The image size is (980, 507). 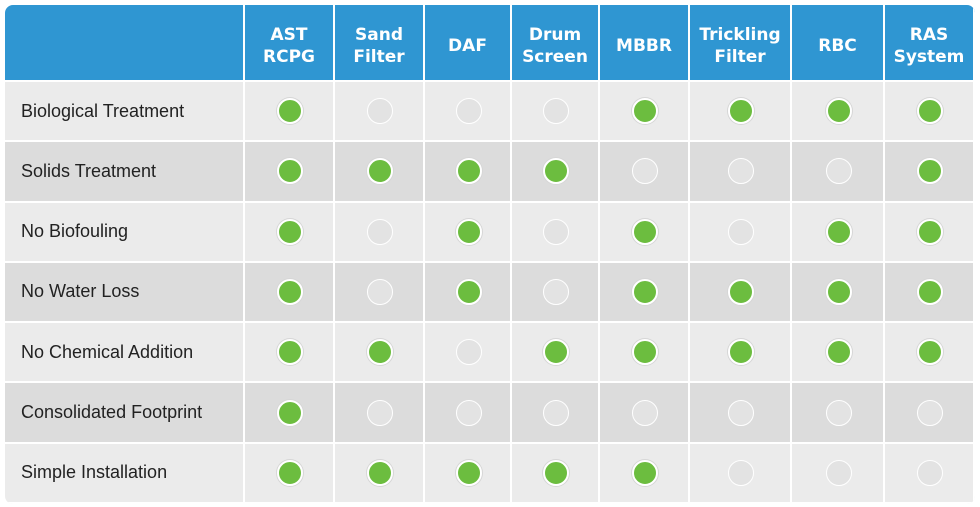 I want to click on column-header: Trickling Filter, so click(x=741, y=43).